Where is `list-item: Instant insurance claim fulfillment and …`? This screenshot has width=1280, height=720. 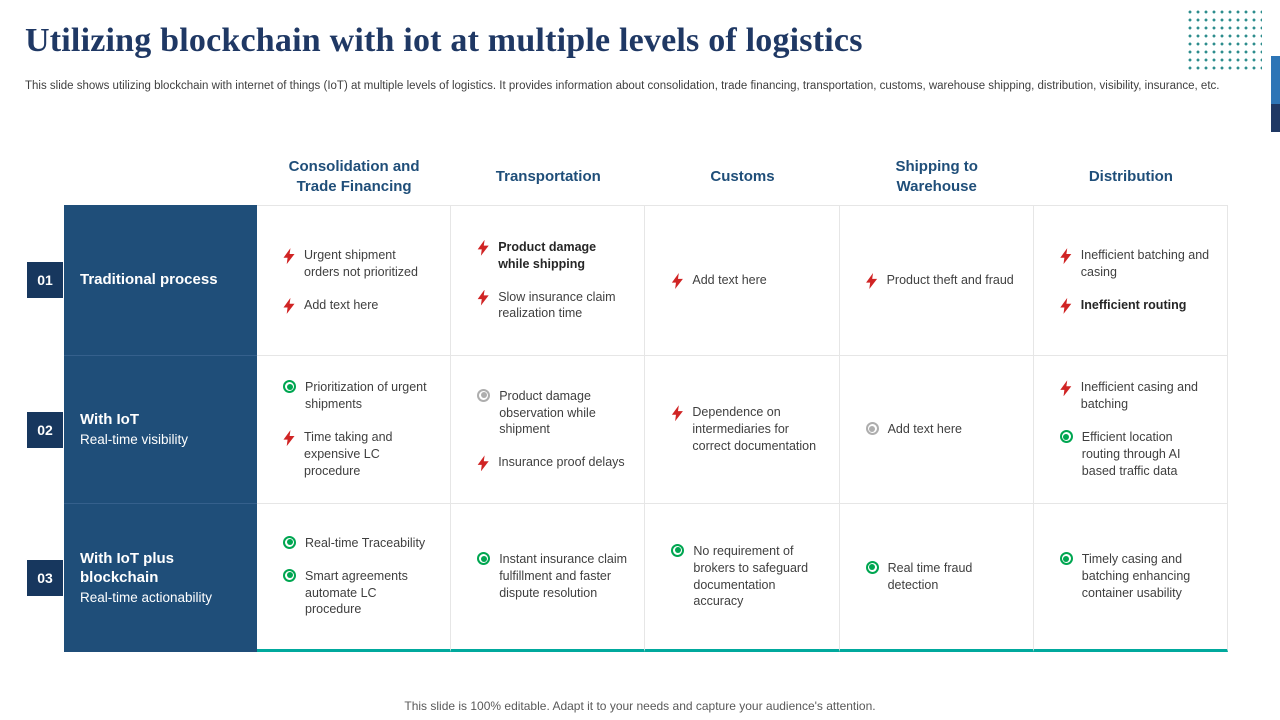 list-item: Instant insurance claim fulfillment and … is located at coordinates (552, 576).